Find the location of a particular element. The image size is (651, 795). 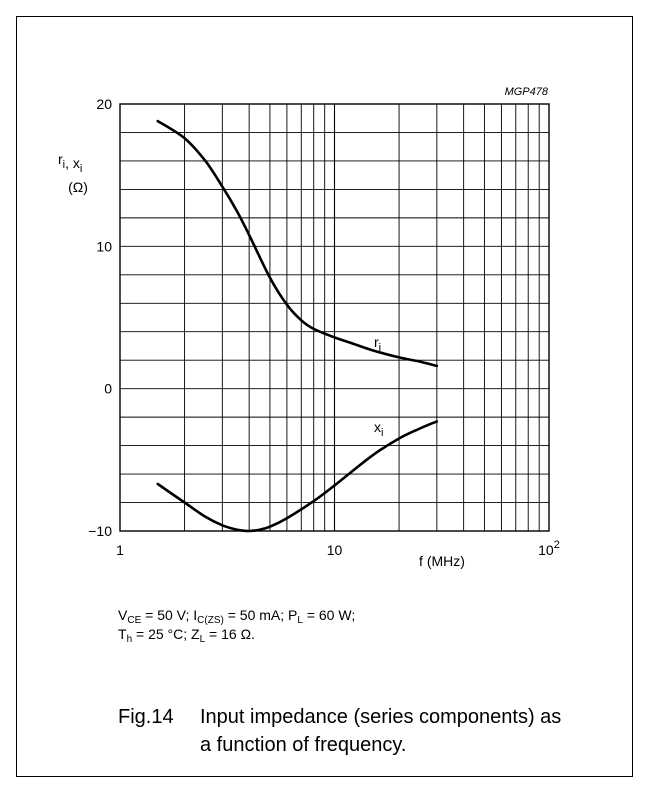

series-labels: ri xi is located at coordinates (378, 386).